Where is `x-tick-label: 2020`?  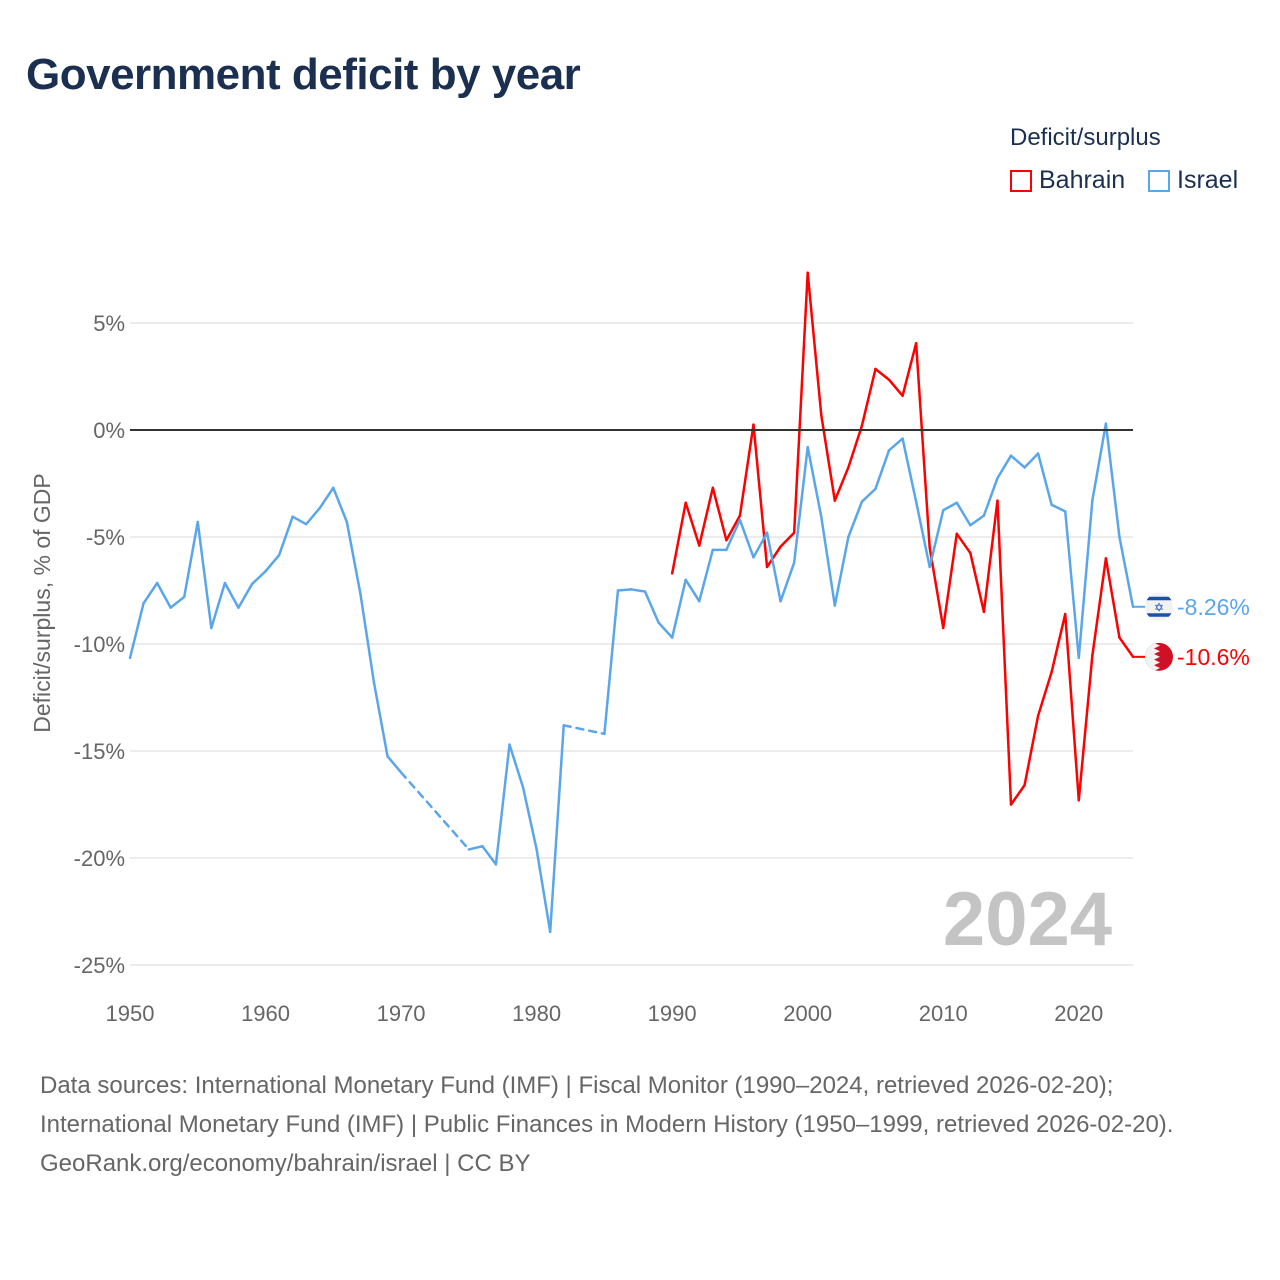 x-tick-label: 2020 is located at coordinates (1078, 1013).